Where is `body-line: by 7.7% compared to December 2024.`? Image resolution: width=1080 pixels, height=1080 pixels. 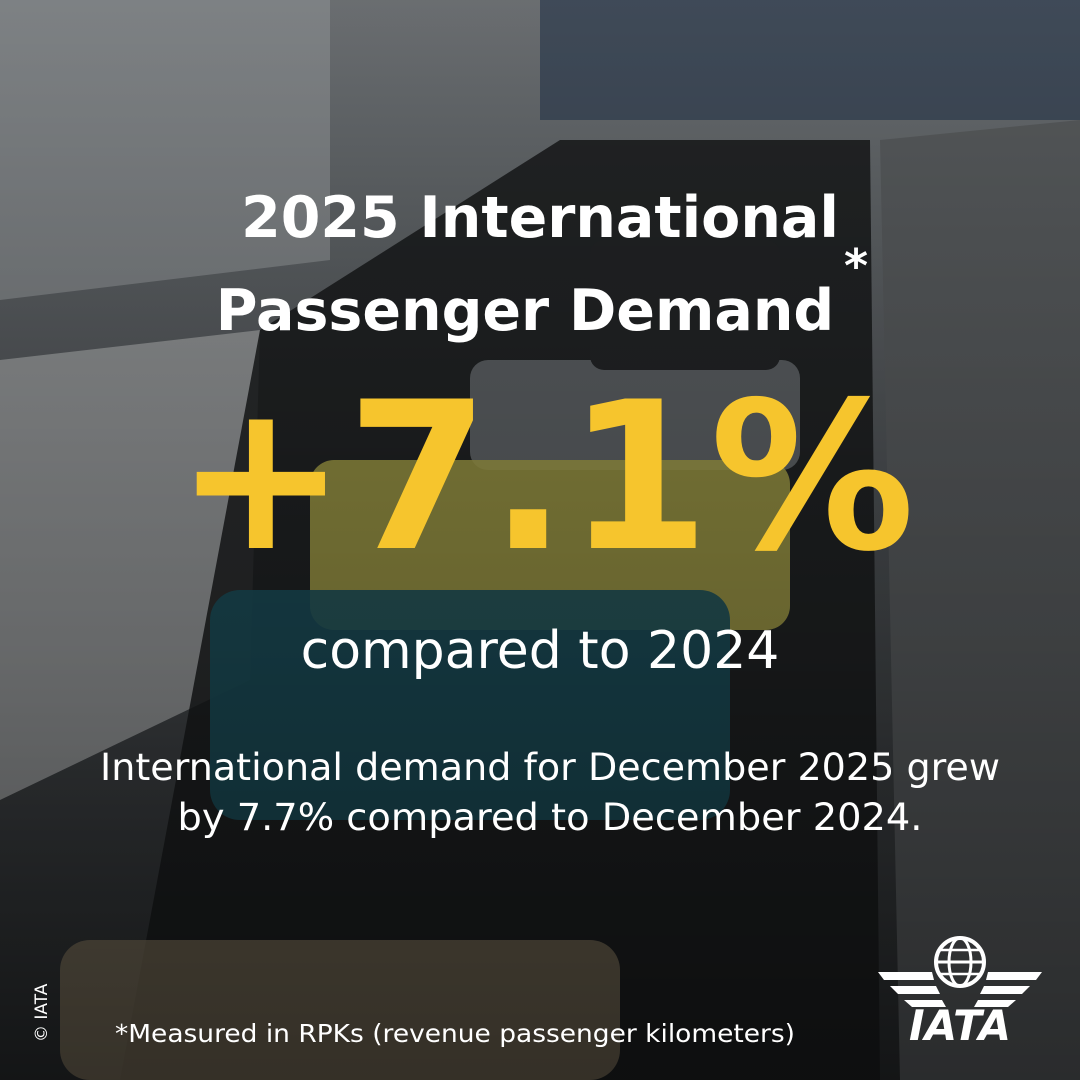 body-line: by 7.7% compared to December 2024. is located at coordinates (550, 817).